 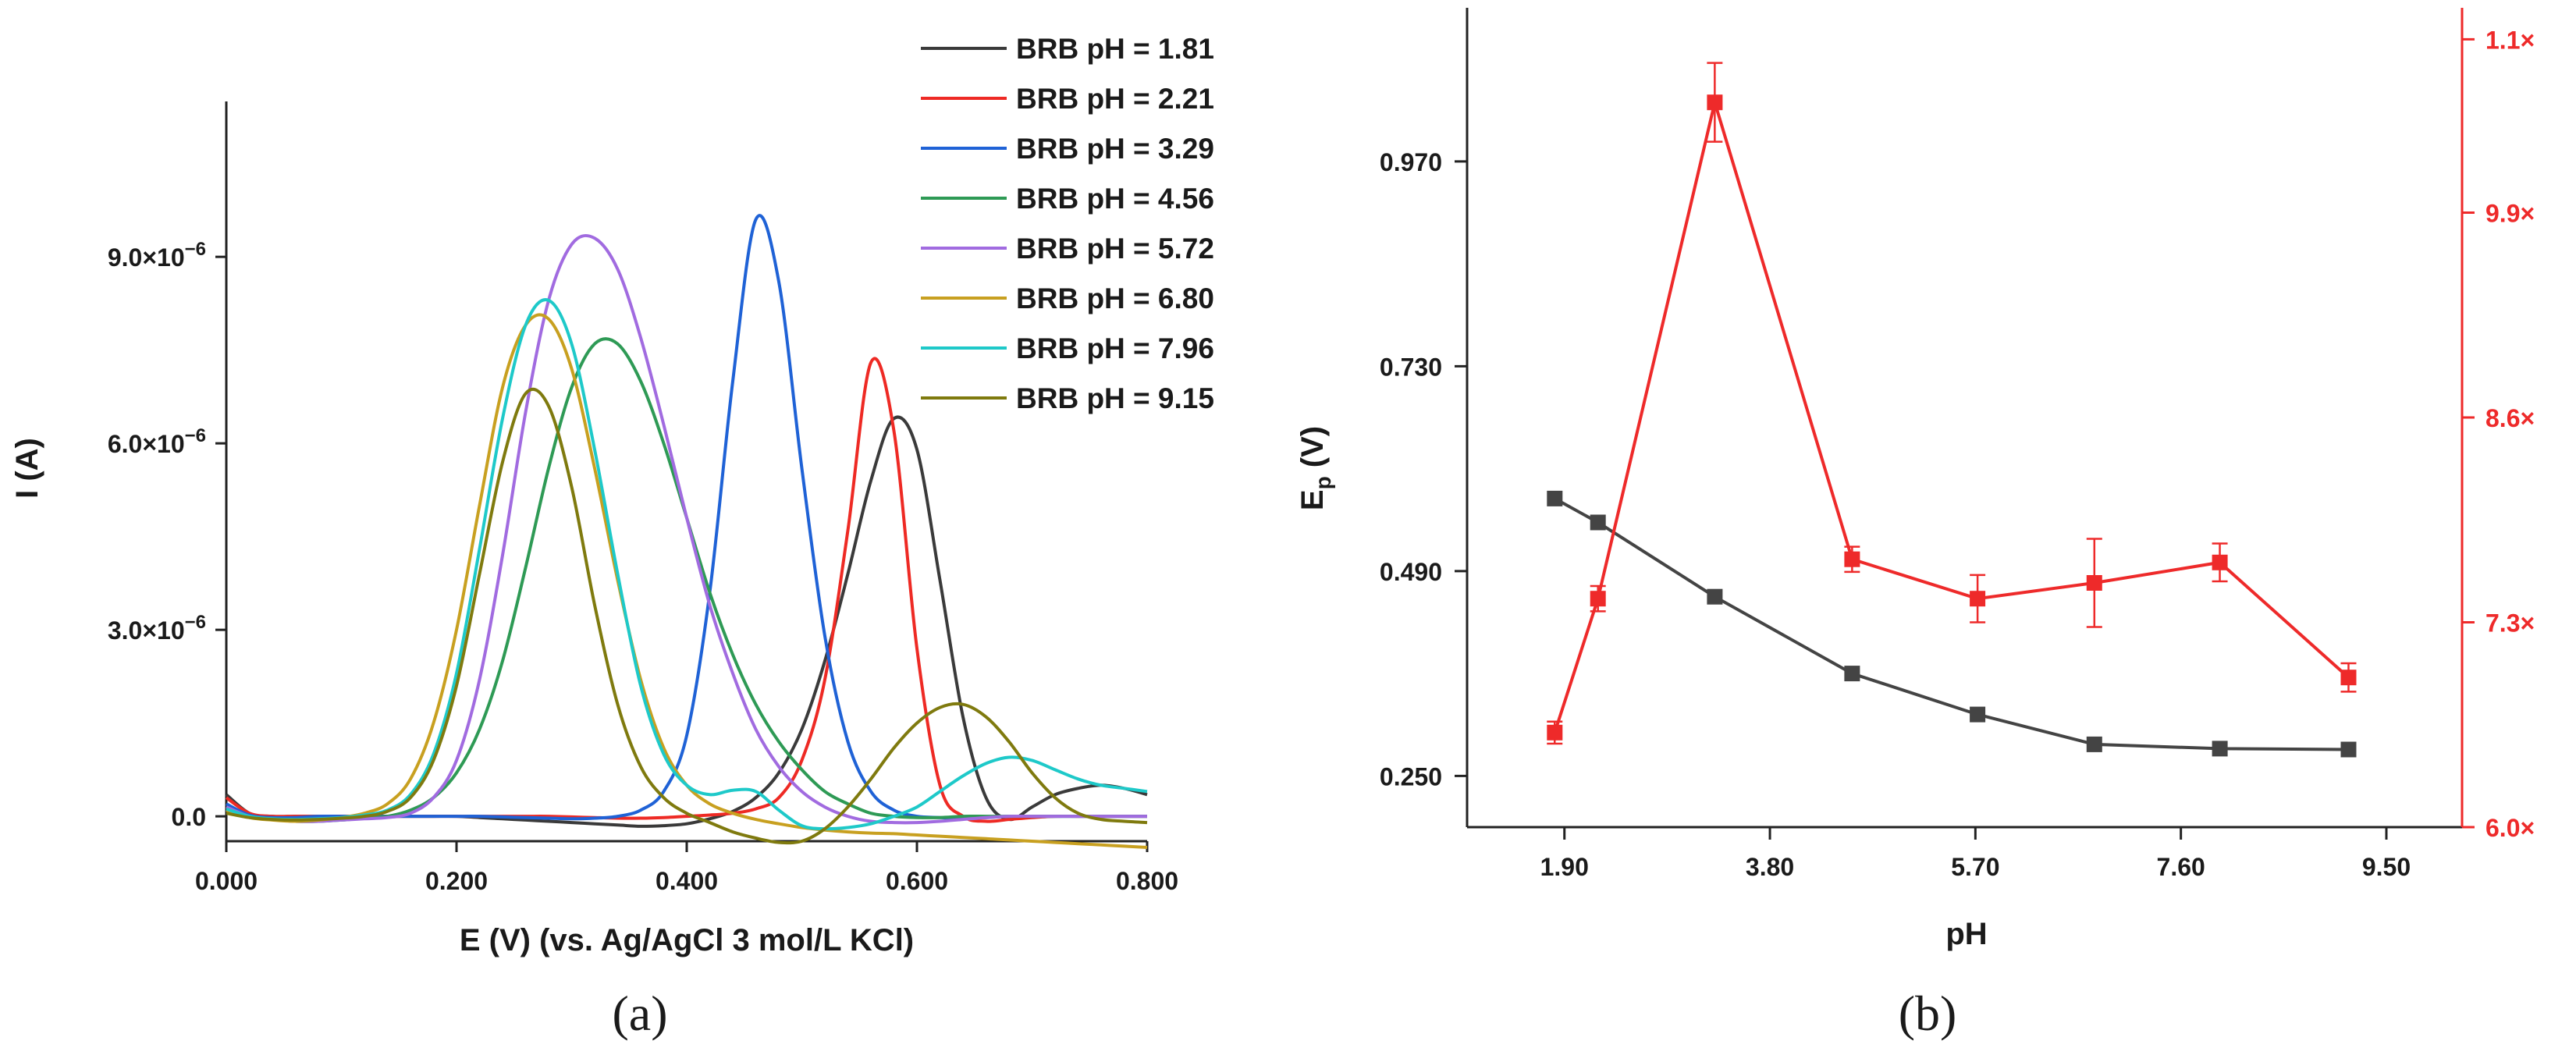 What do you see at coordinates (1315, 468) in the screenshot?
I see `panel-b-y-axis-title: Ep (V)` at bounding box center [1315, 468].